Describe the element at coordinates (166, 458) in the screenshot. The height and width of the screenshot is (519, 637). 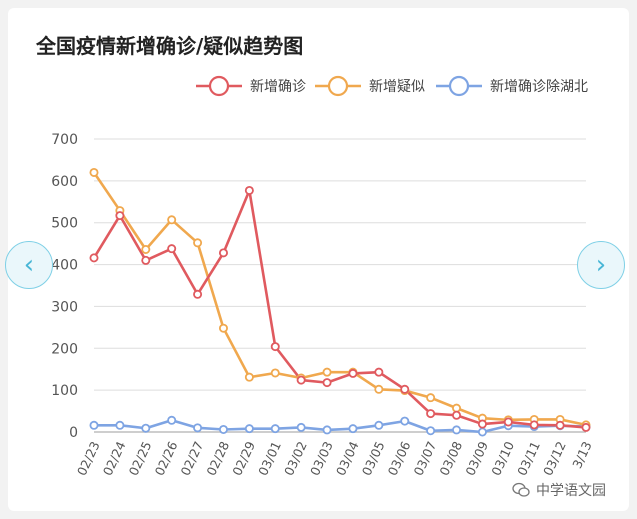
I see `x-tick-label: 02/26` at that location.